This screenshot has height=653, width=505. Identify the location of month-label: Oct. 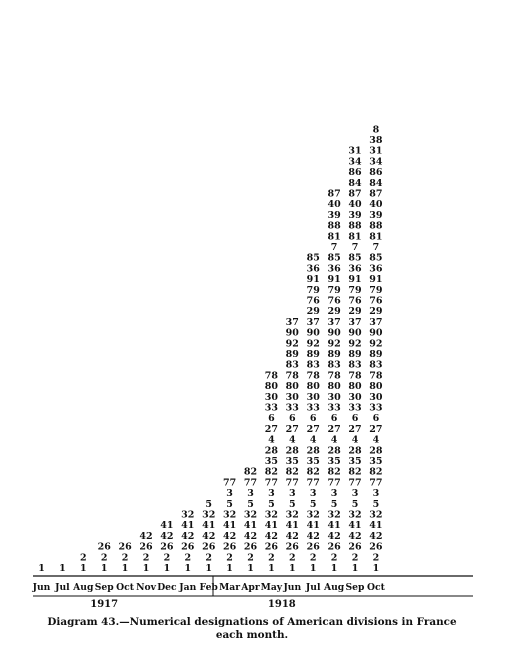
(376, 587).